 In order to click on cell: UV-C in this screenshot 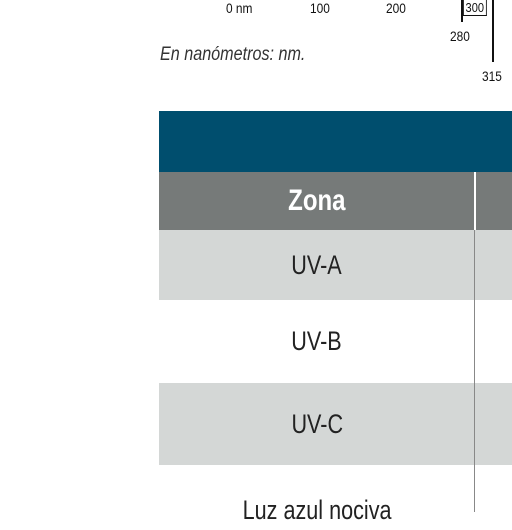, I will do `click(317, 424)`.